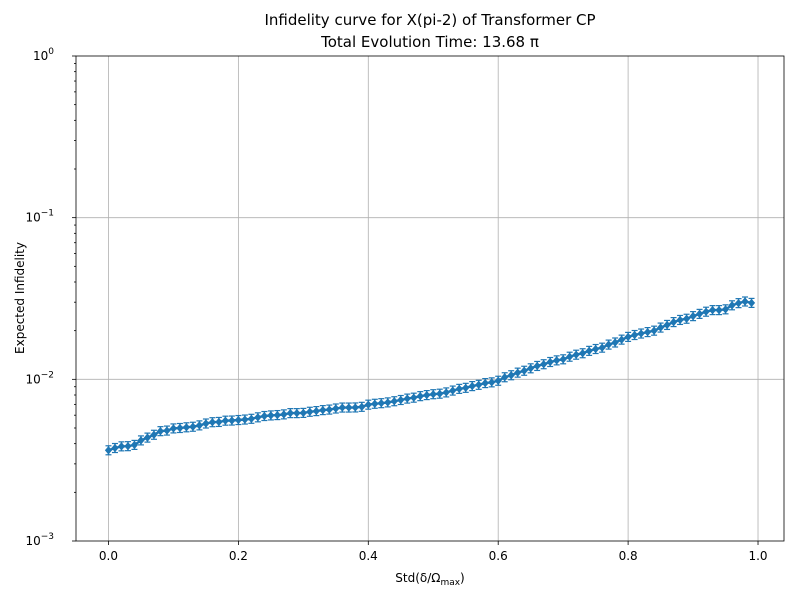  Describe the element at coordinates (757, 556) in the screenshot. I see `x-tick-label: 1.0` at that location.